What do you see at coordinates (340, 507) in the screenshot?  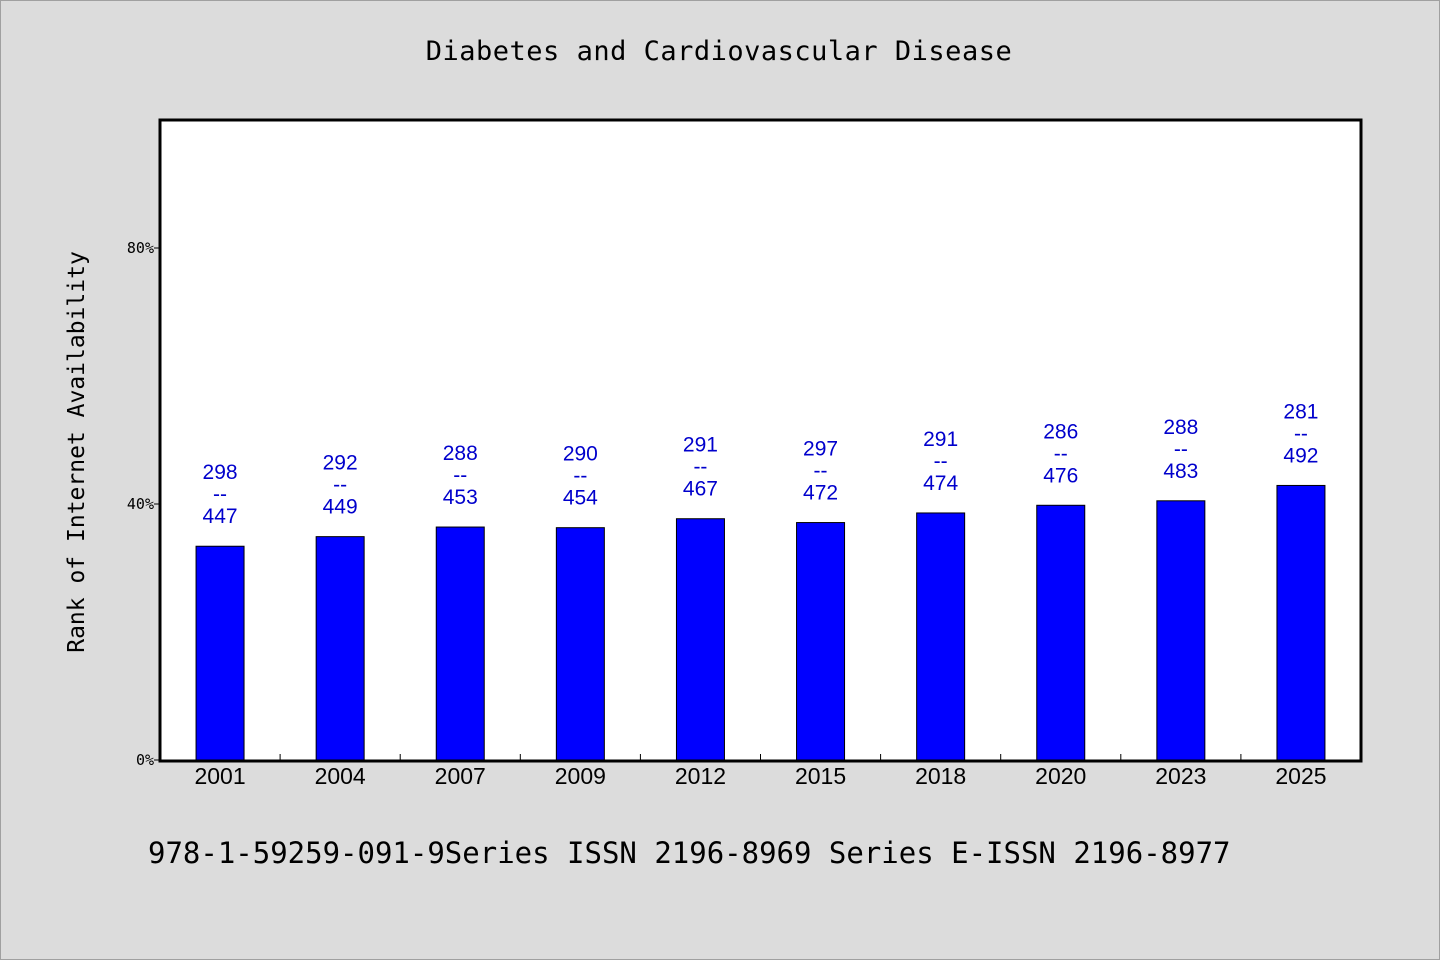 I see `data-label-bottom: 449` at bounding box center [340, 507].